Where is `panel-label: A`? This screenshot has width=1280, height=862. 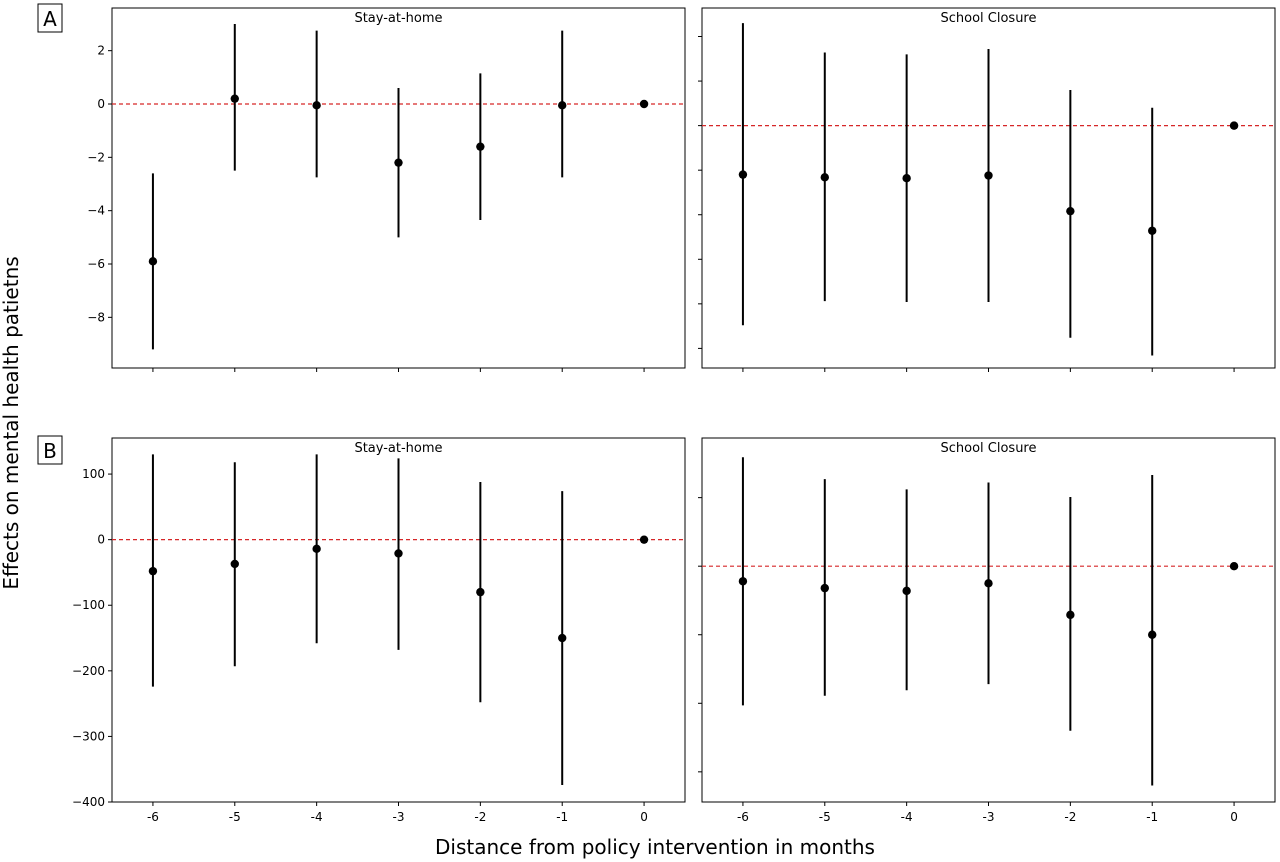
panel-label: A is located at coordinates (50, 19).